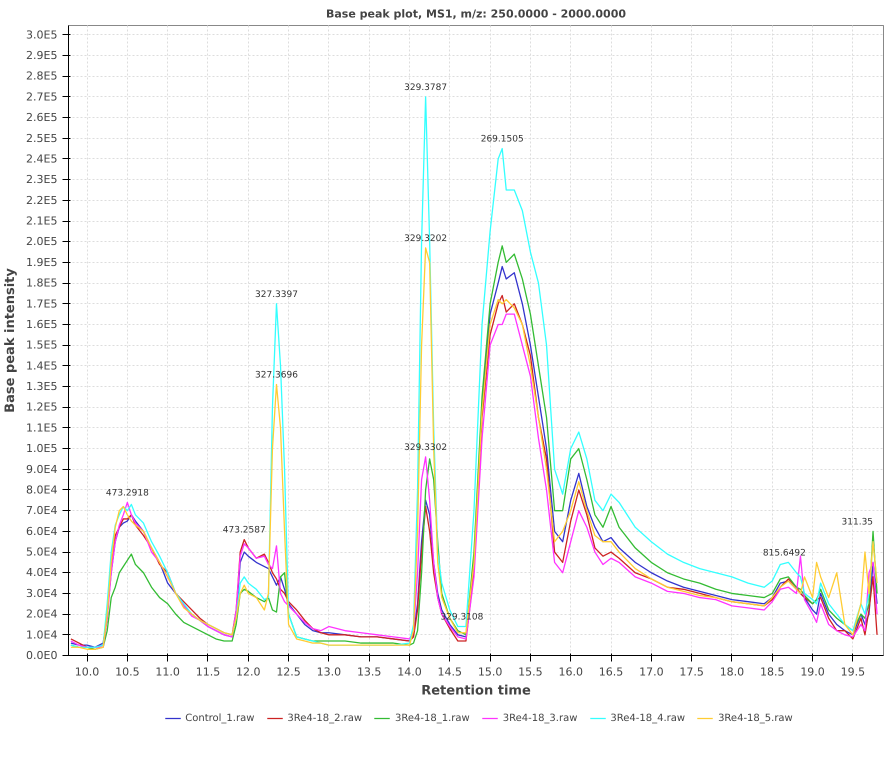 This screenshot has height=774, width=895. I want to click on y-tick-label: 2.5E5, so click(42, 138).